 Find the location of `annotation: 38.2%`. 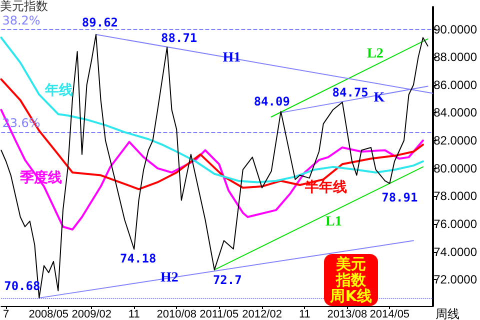

annotation: 38.2% is located at coordinates (21, 20).